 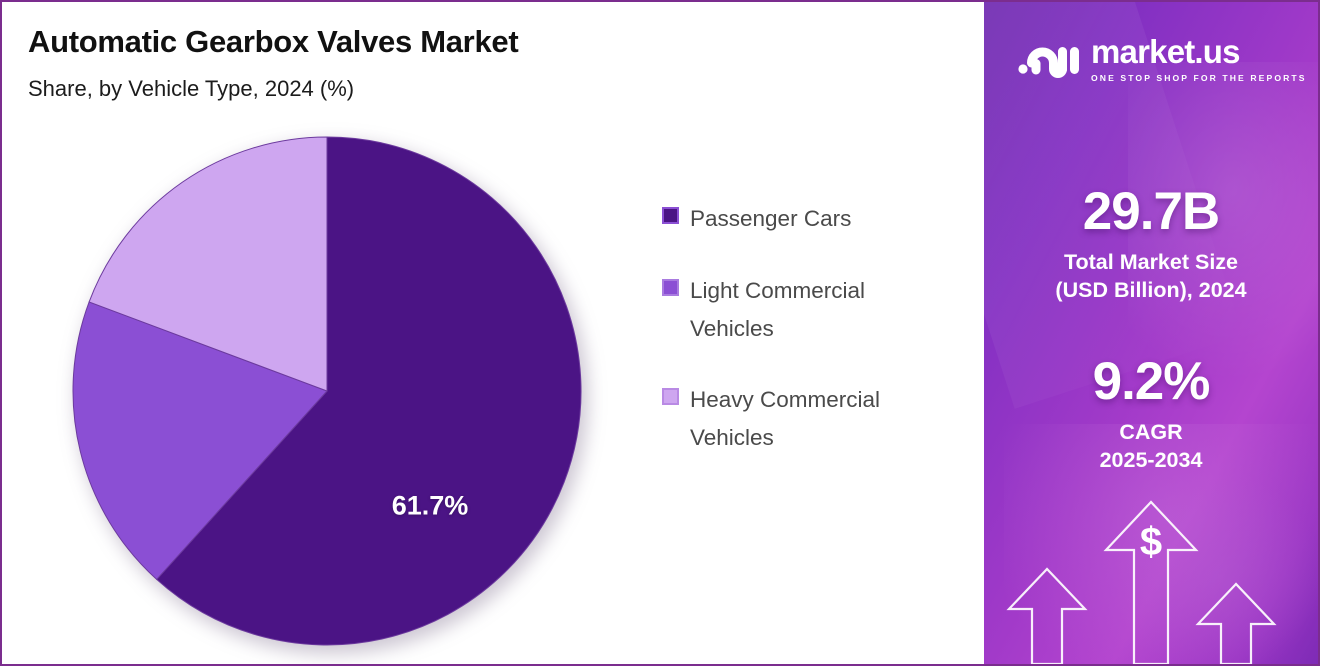 I want to click on stat-caption-cagr: CAGR 2025-2034, so click(x=1151, y=446).